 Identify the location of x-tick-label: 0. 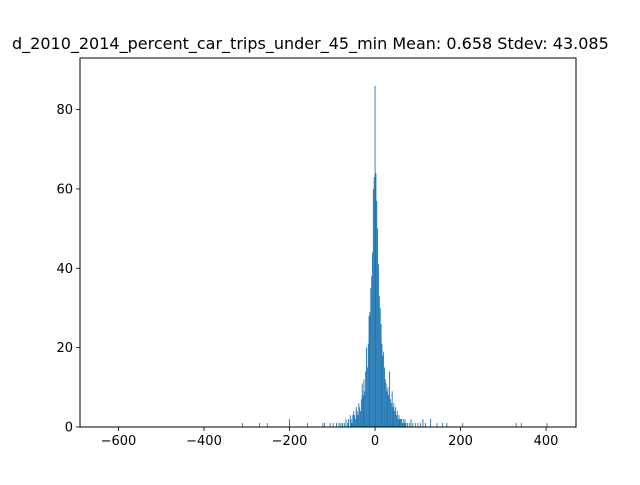
(375, 441).